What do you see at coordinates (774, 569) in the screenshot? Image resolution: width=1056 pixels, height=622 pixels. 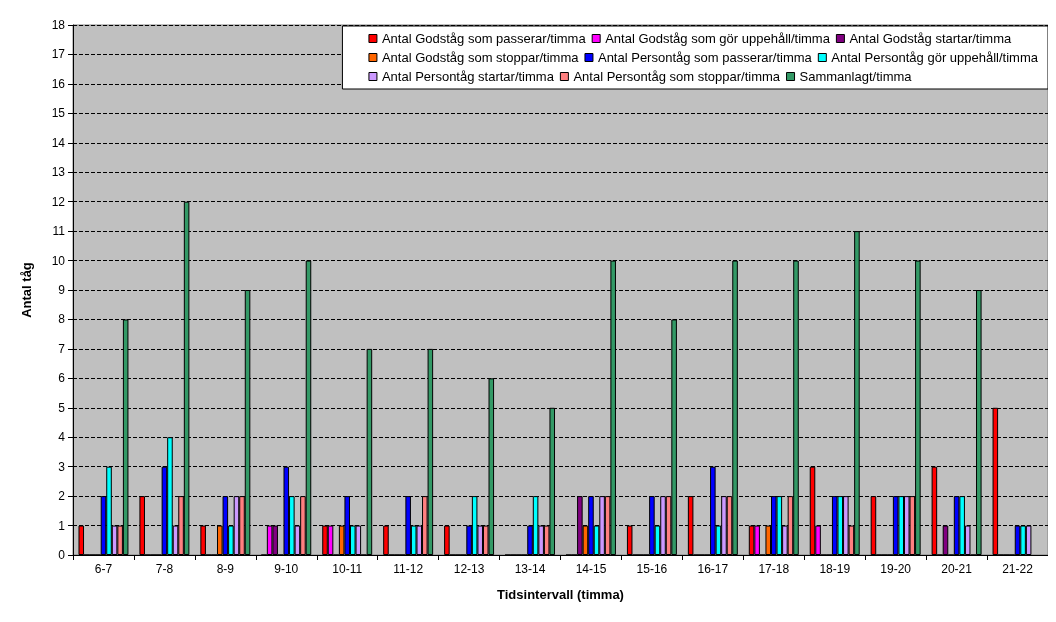 I see `x-tick-label: 17-18` at bounding box center [774, 569].